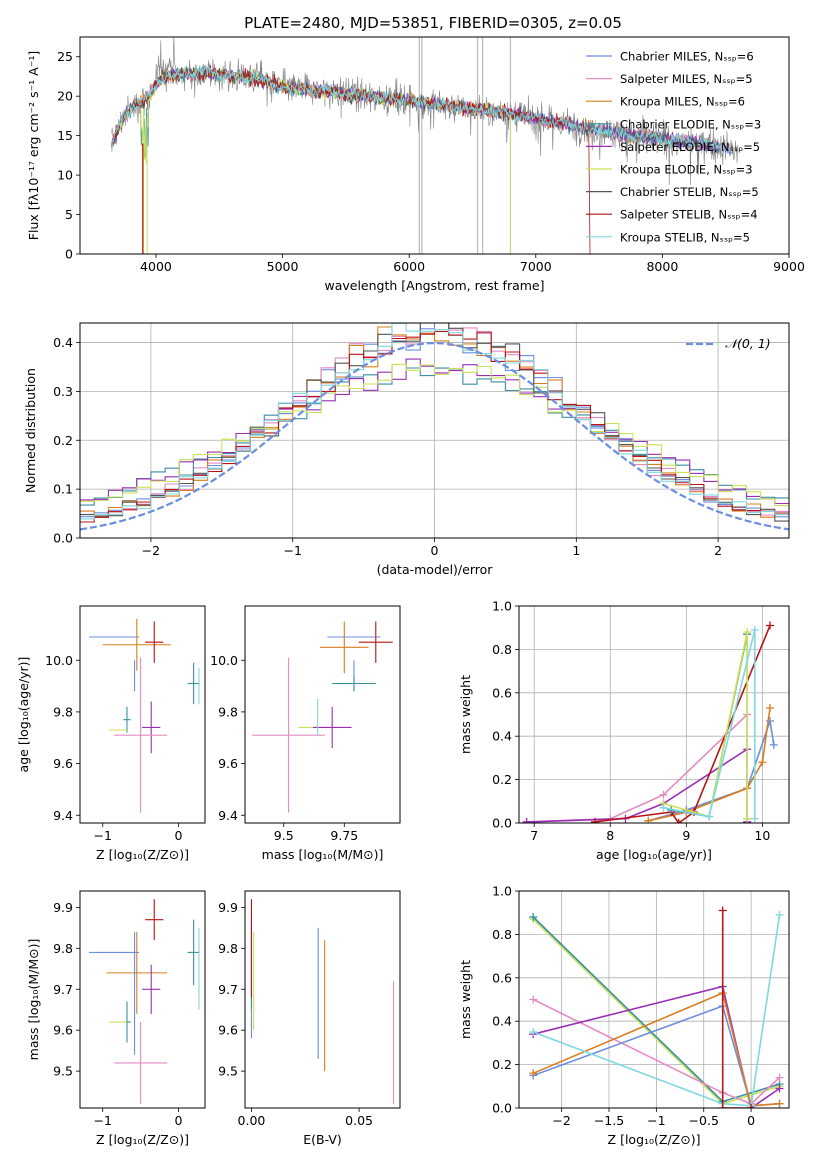 The width and height of the screenshot is (819, 1170). Describe the element at coordinates (33, 1000) in the screenshot. I see `y-axis-label: mass [log₁₀(M/M⊙)]` at that location.